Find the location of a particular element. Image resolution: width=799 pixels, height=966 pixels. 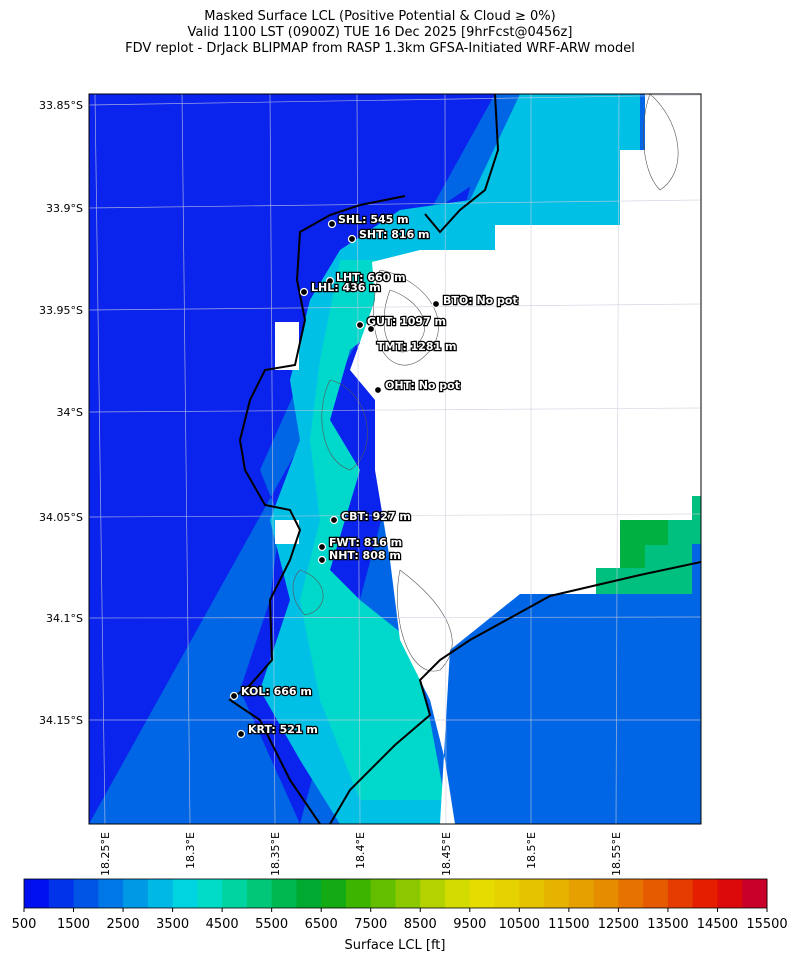

colorbar-tick-label: 9500 is located at coordinates (469, 924).